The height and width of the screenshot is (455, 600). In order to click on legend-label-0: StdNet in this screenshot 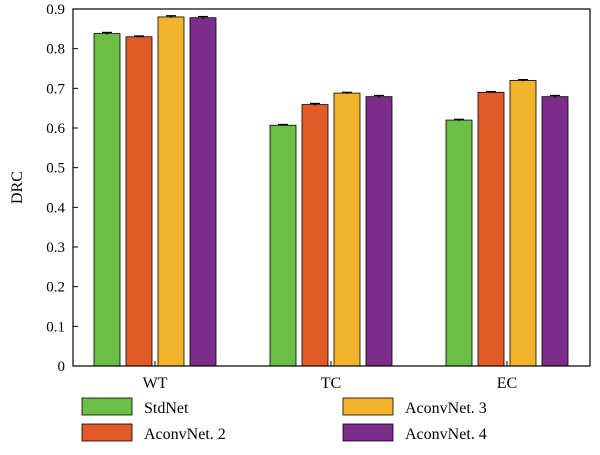, I will do `click(166, 408)`.